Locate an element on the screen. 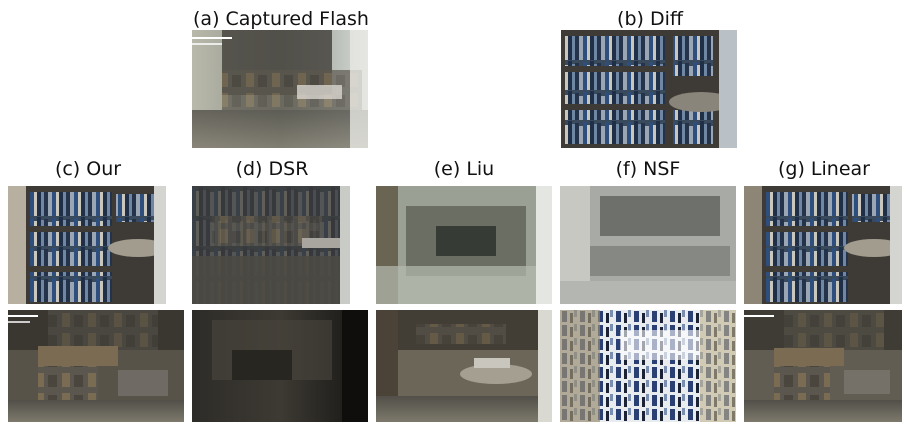 The height and width of the screenshot is (425, 909). dsr-result-shelf is located at coordinates (271, 245).